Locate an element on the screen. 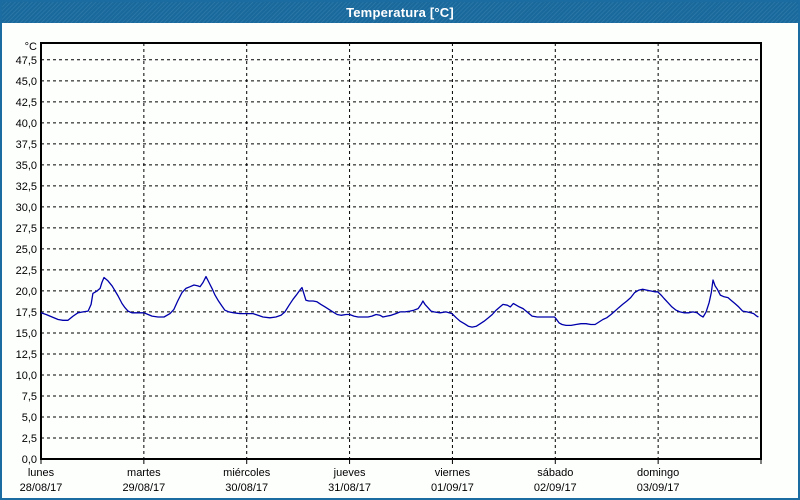  y-tick-label: 15,0 is located at coordinates (26, 334).